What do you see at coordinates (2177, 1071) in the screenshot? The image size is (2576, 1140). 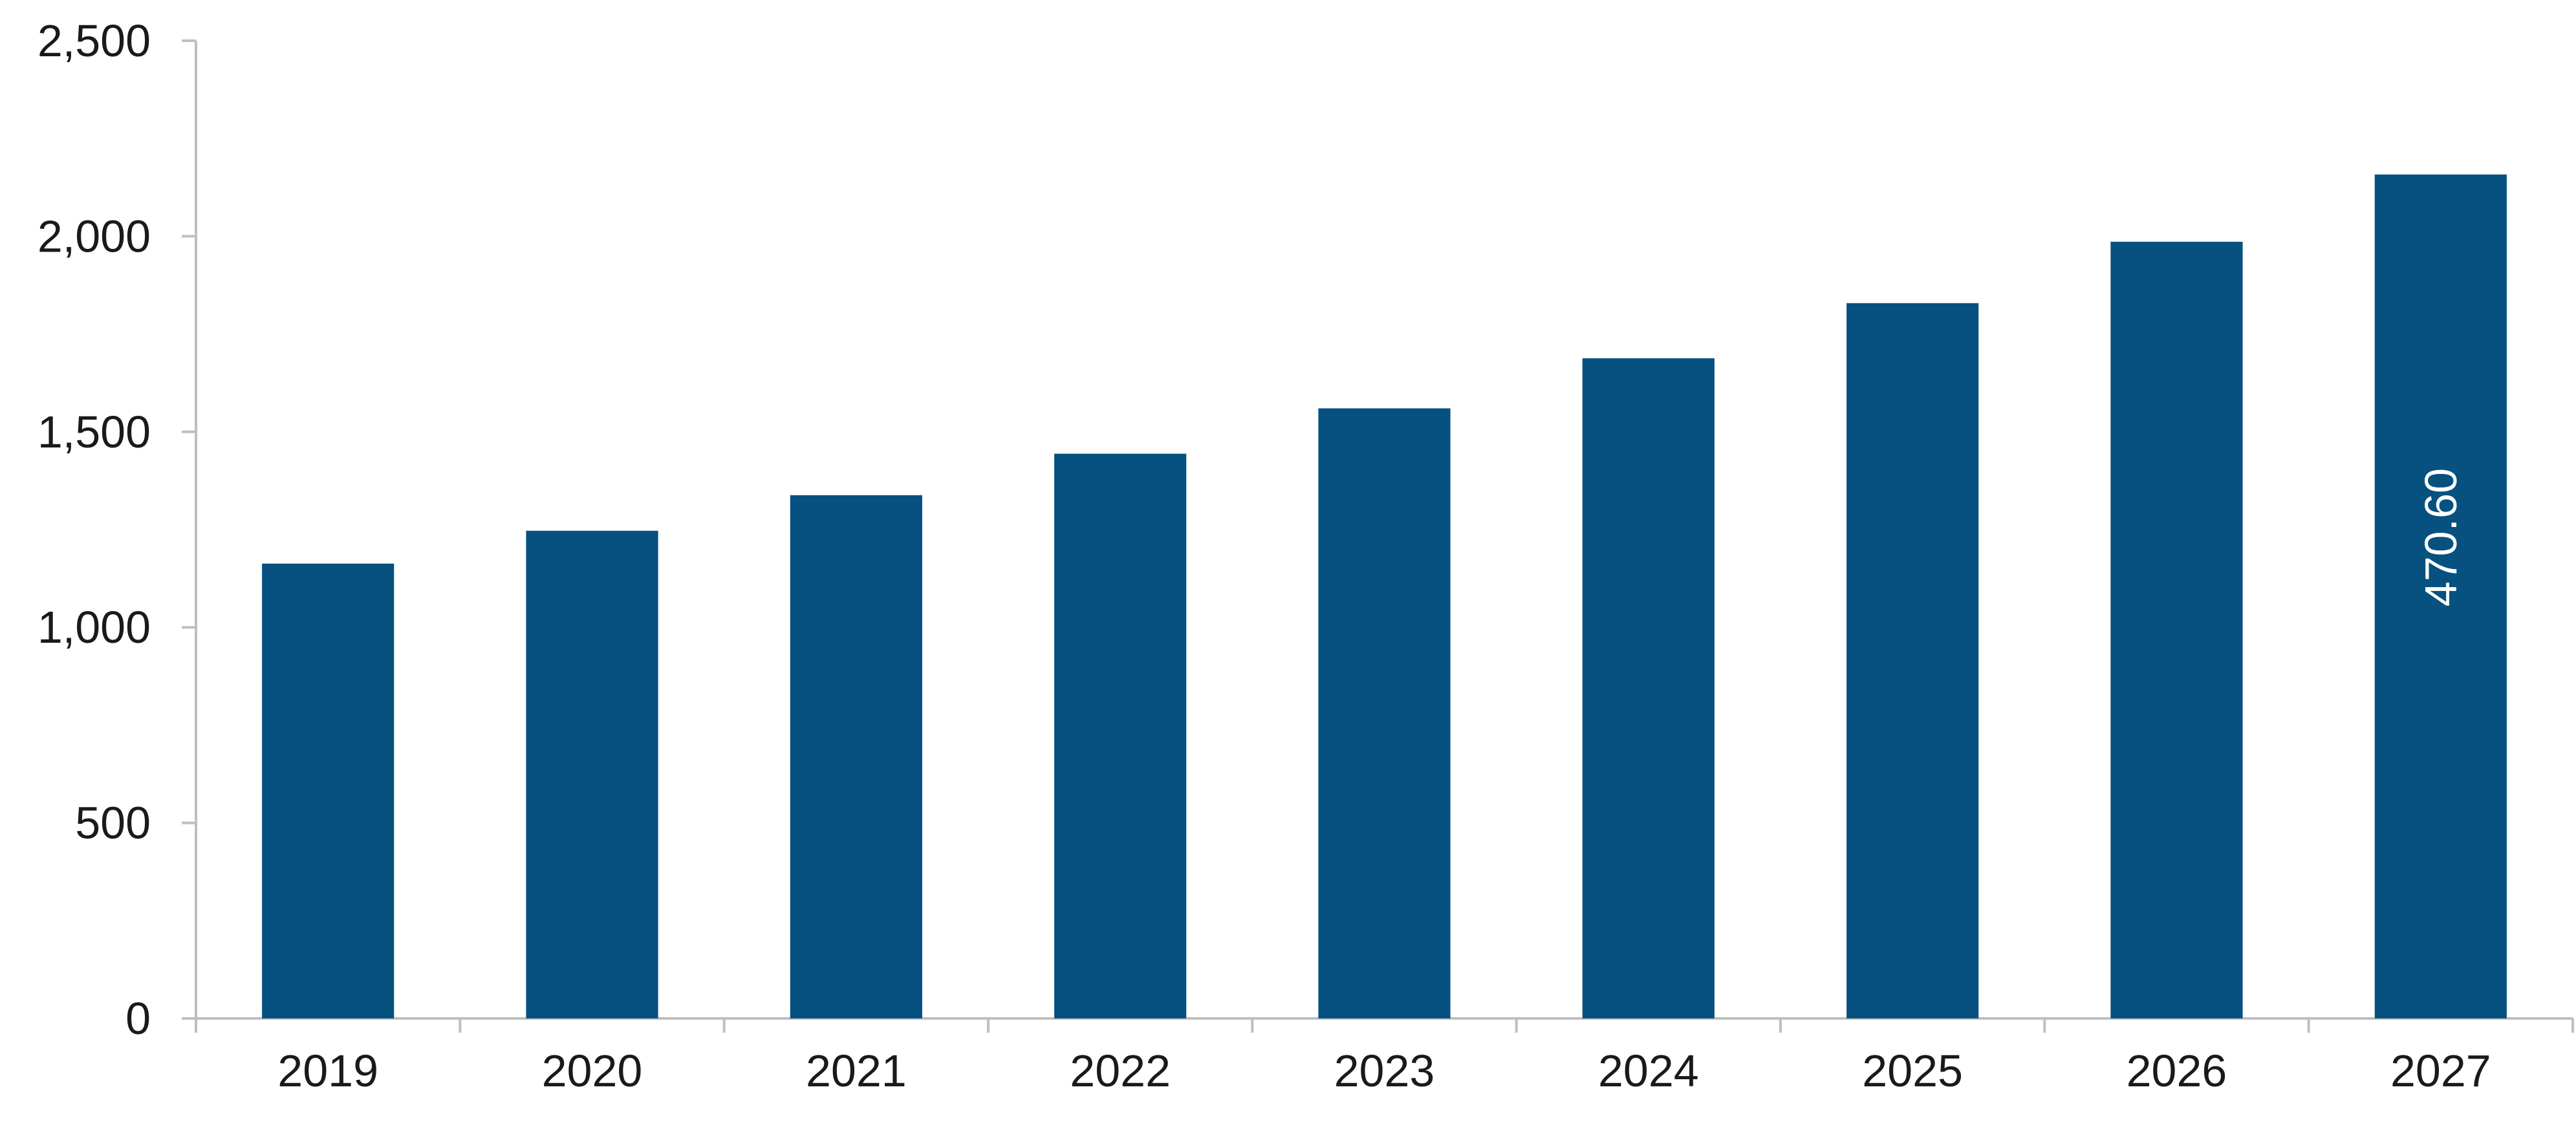 I see `x-tick-label: 2026` at bounding box center [2177, 1071].